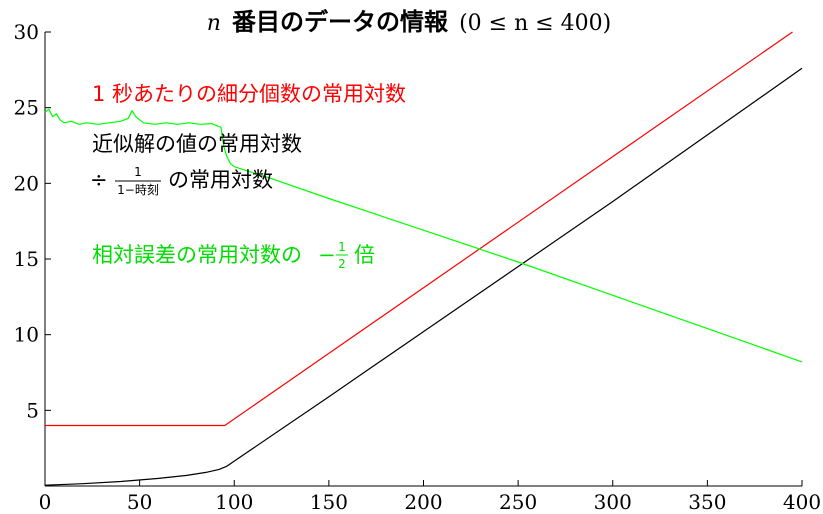 The height and width of the screenshot is (514, 823). What do you see at coordinates (707, 502) in the screenshot?
I see `x-tick-label-350: 350` at bounding box center [707, 502].